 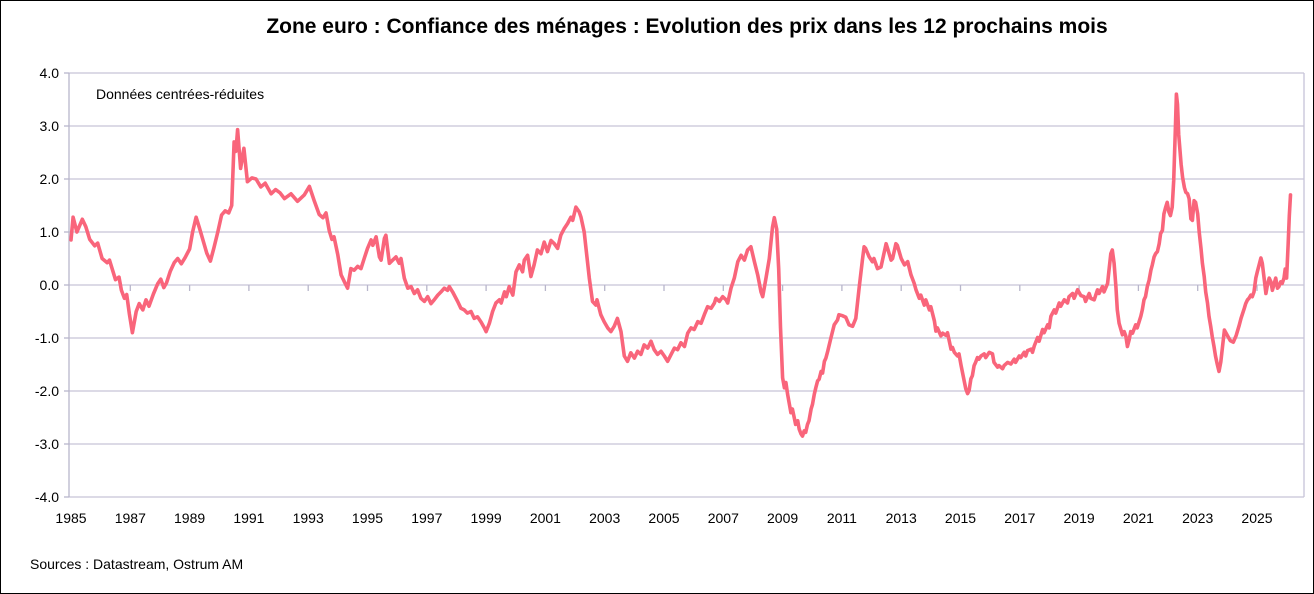 I want to click on y-tick-label: -1.0, so click(x=47, y=338).